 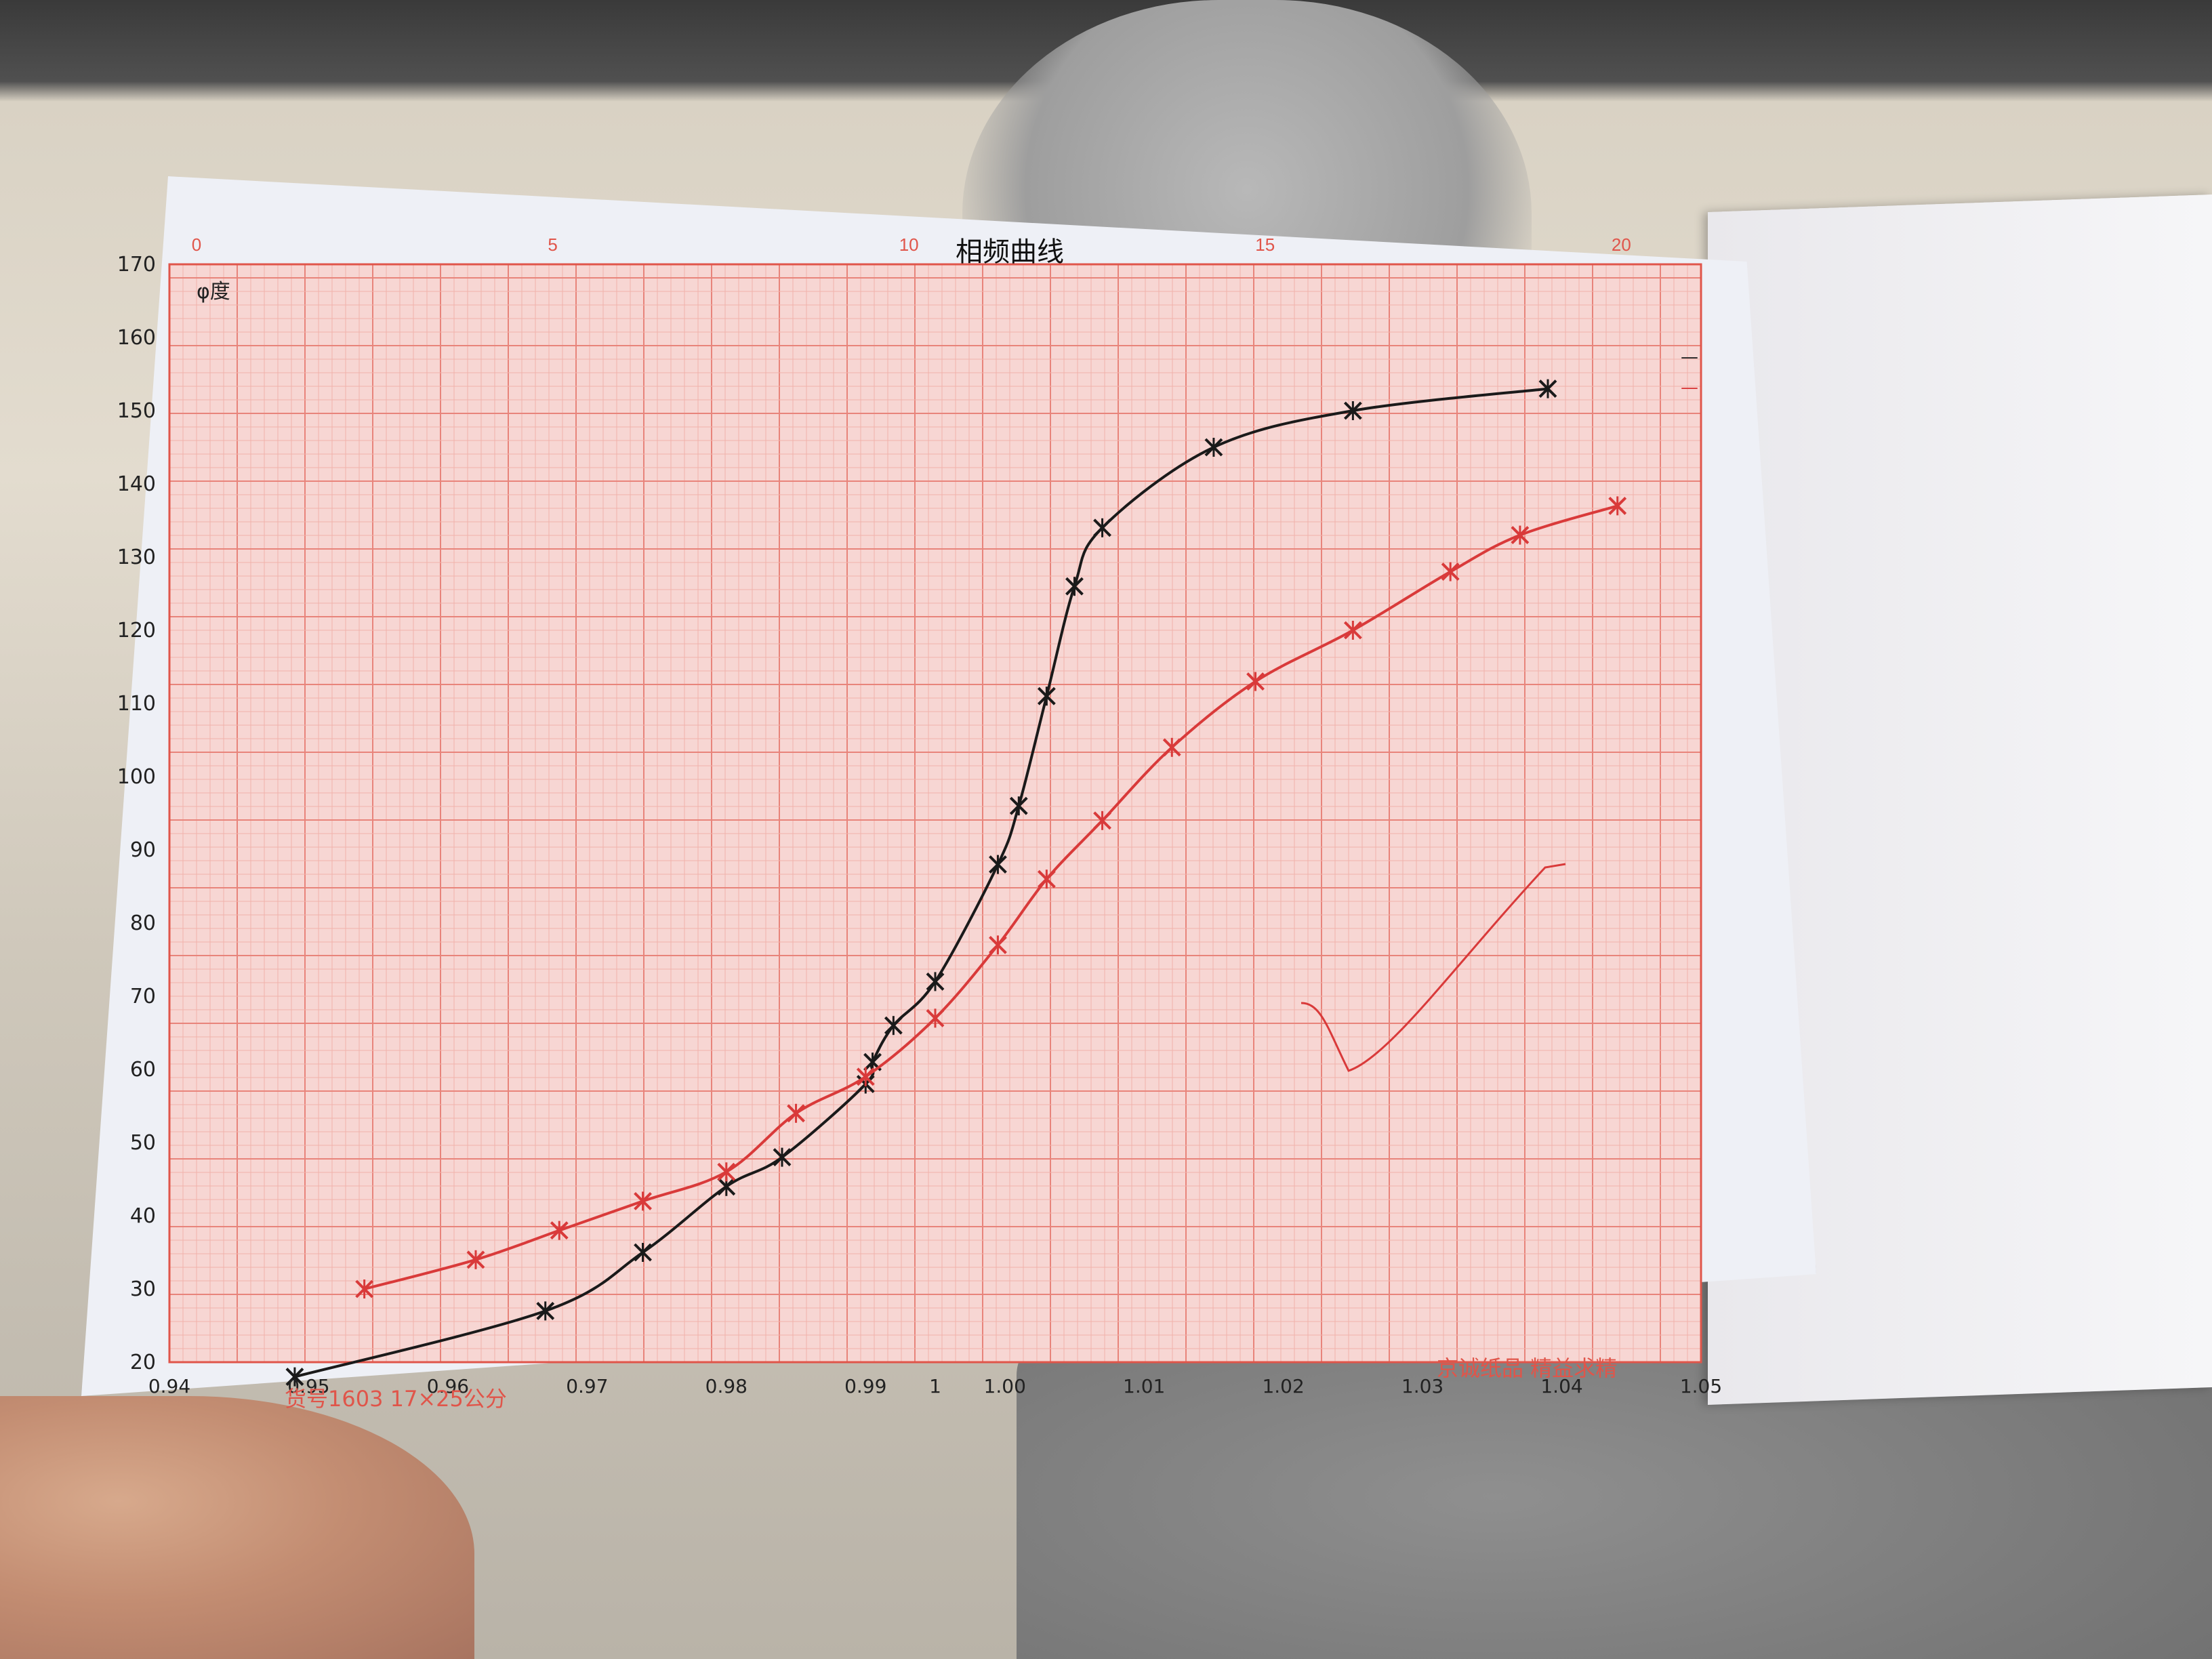 I want to click on y-tick-label: 20, so click(x=143, y=1362).